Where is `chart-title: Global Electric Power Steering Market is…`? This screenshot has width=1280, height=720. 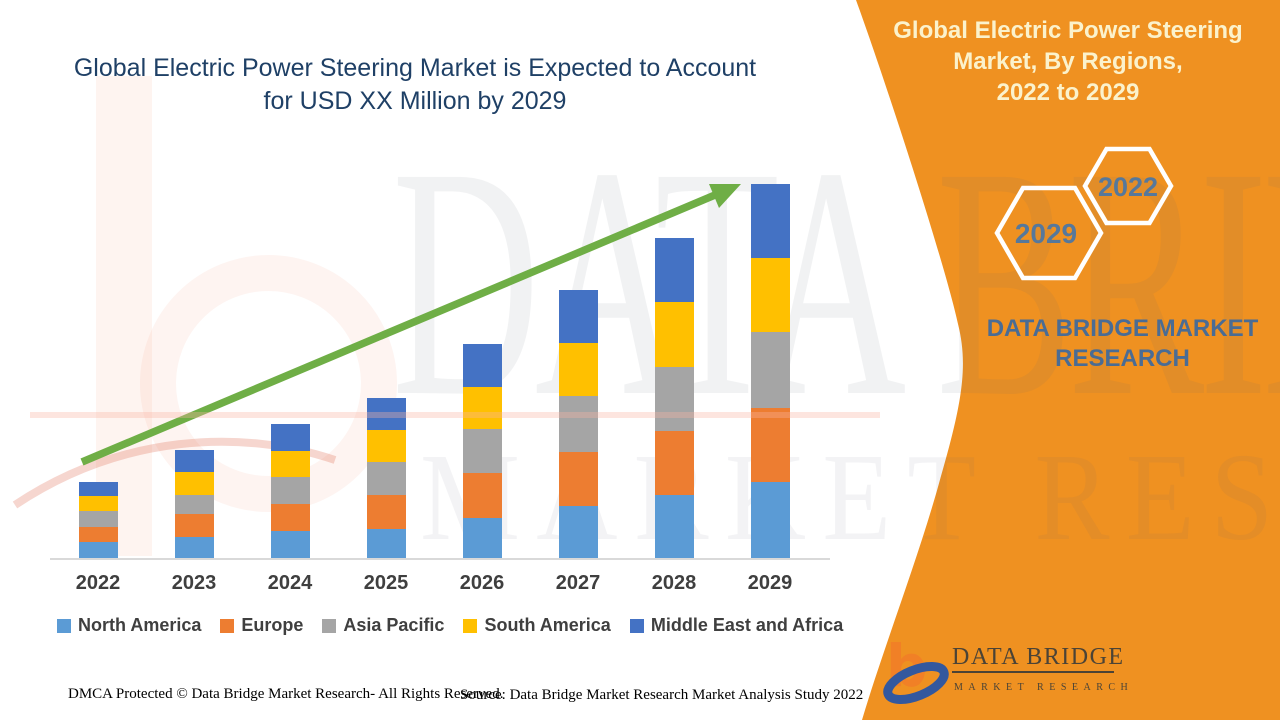
chart-title: Global Electric Power Steering Market is… is located at coordinates (415, 85).